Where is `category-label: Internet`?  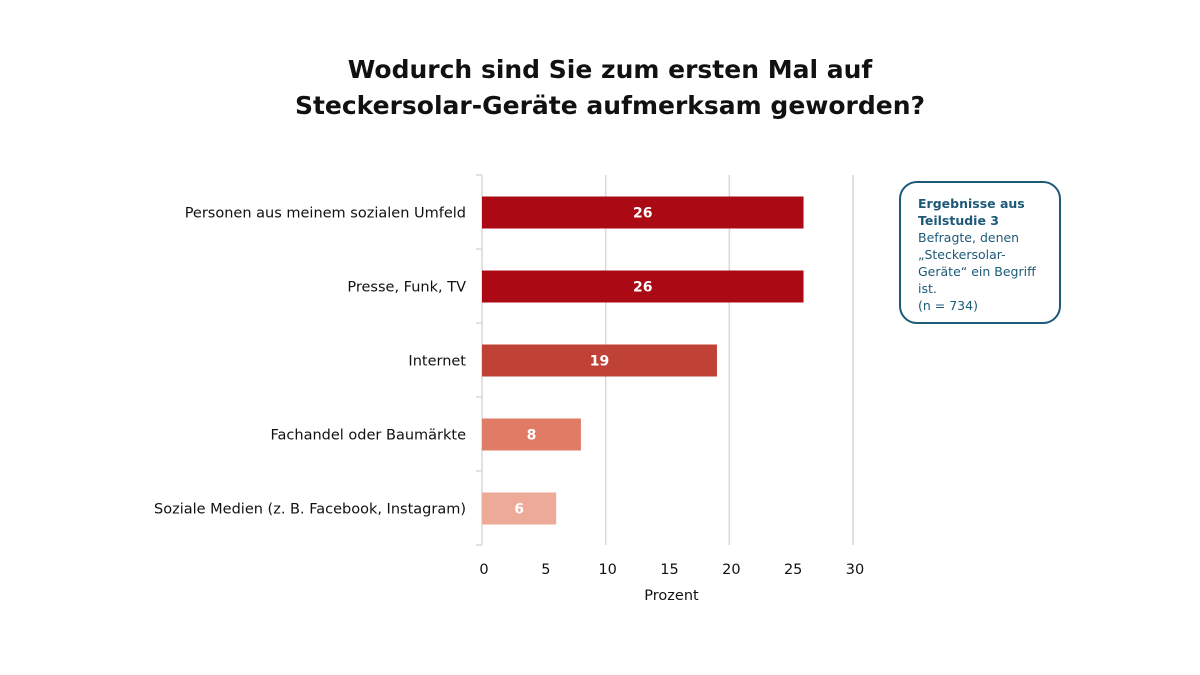
category-label: Internet is located at coordinates (437, 362).